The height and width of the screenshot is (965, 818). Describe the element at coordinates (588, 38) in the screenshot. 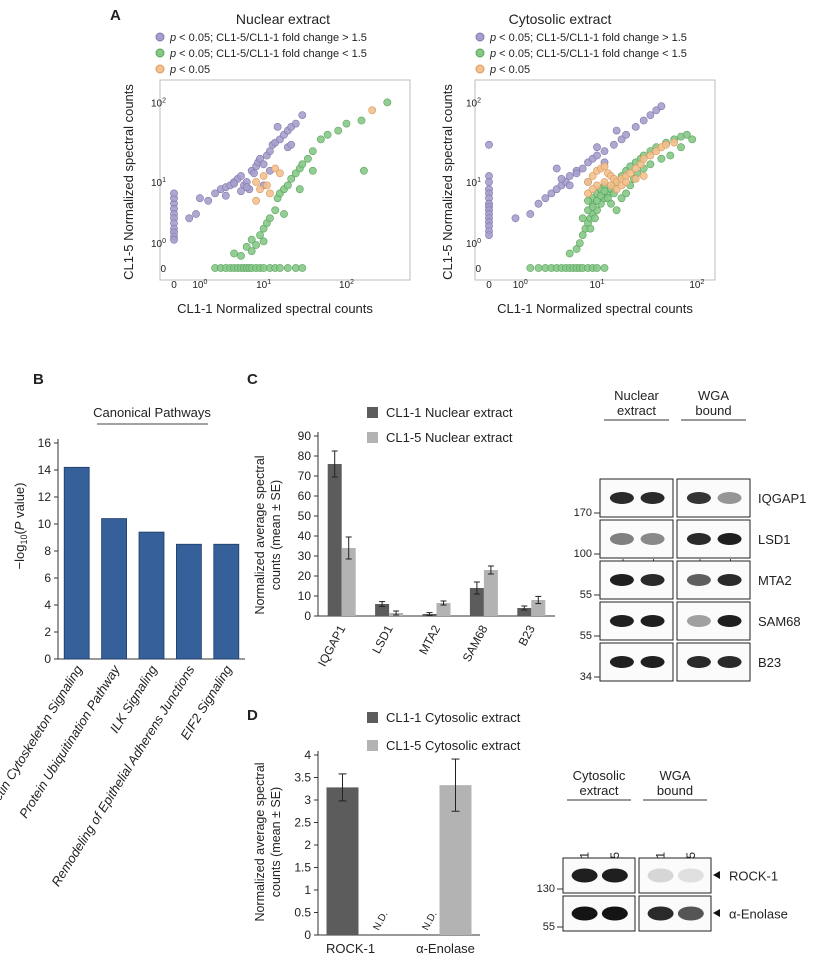

I see `legend-cytosolic-purple-text: p < 0.05; CL1-5/CL1-1 fold change > 1.5` at that location.